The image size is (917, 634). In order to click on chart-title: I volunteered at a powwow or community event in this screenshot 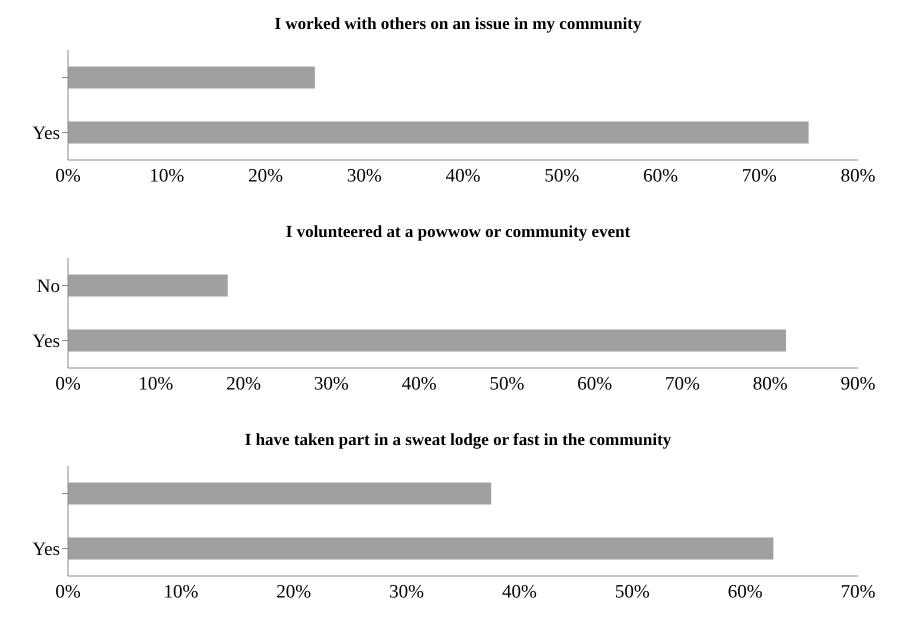, I will do `click(458, 232)`.